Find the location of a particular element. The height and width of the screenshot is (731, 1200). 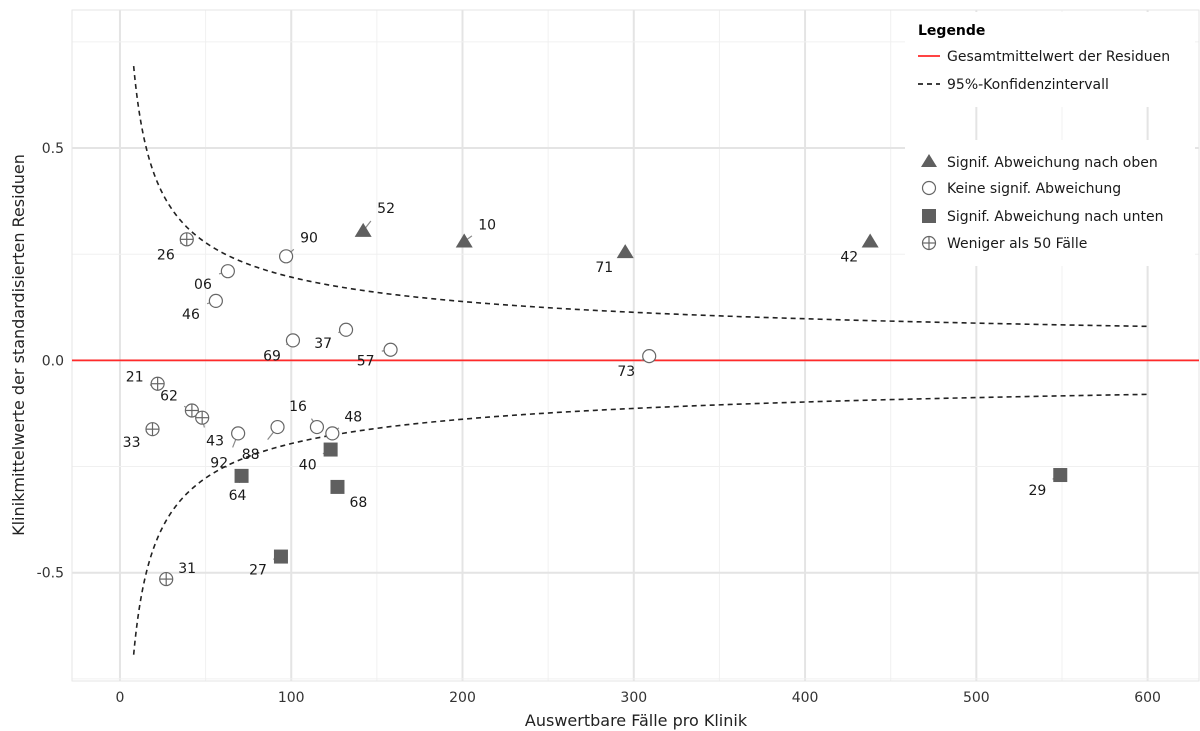

data-point-27: 27 is located at coordinates (268, 564).